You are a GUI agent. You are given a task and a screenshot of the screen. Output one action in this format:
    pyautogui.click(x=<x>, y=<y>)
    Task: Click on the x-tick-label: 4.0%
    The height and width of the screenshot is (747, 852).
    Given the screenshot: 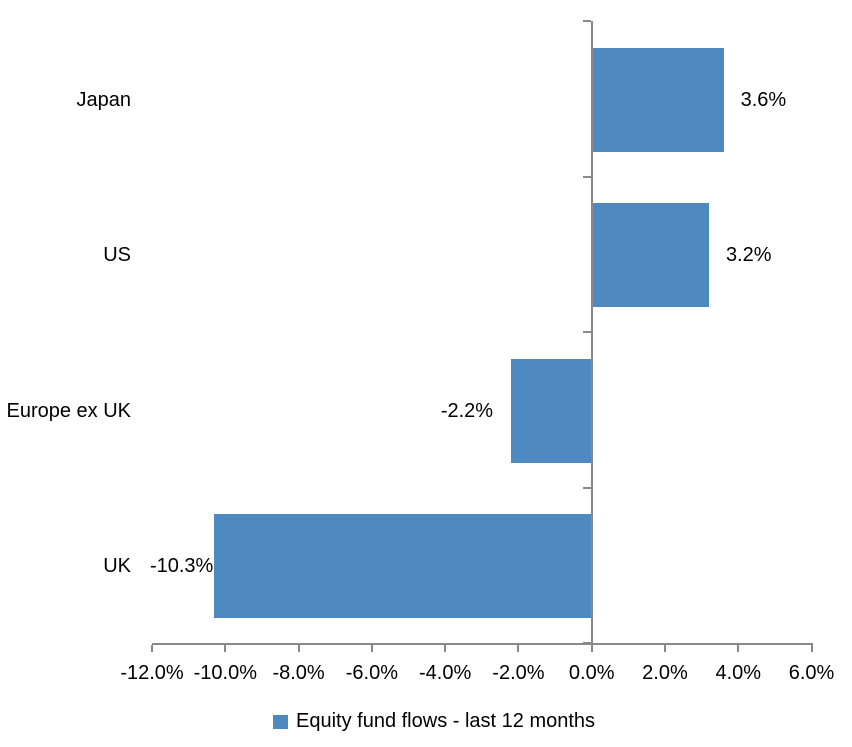 What is the action you would take?
    pyautogui.click(x=738, y=673)
    